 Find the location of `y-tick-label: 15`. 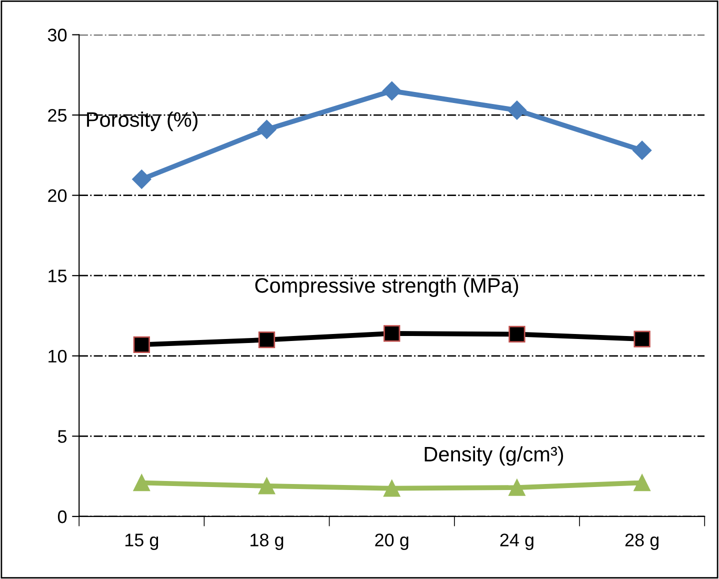

y-tick-label: 15 is located at coordinates (57, 276).